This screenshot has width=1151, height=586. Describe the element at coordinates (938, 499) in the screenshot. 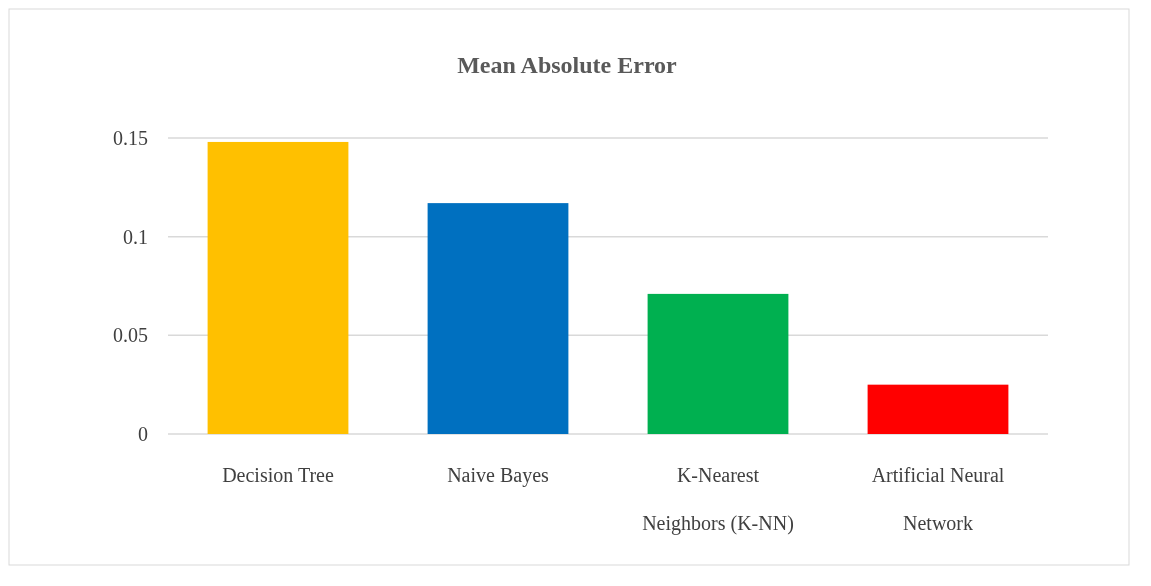

I see `category-label: Artificial Neural Network` at that location.